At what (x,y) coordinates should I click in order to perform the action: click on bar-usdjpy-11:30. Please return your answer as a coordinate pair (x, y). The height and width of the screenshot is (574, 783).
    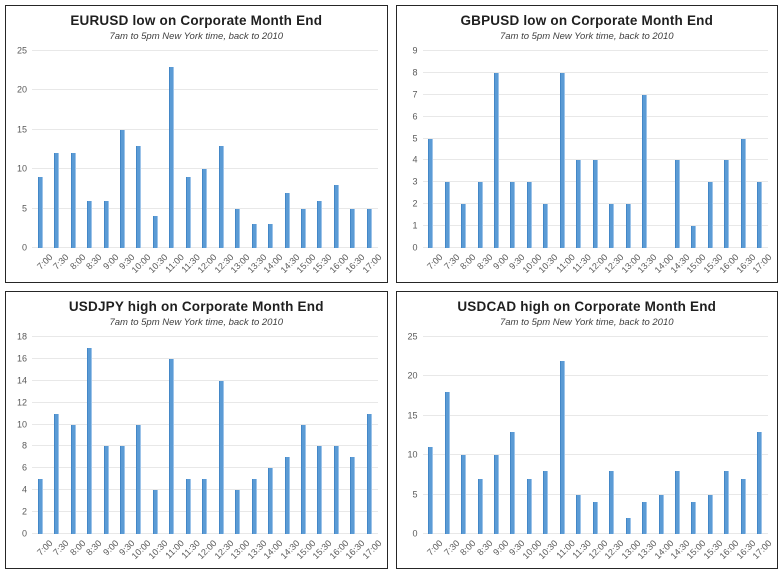
    Looking at the image, I should click on (188, 506).